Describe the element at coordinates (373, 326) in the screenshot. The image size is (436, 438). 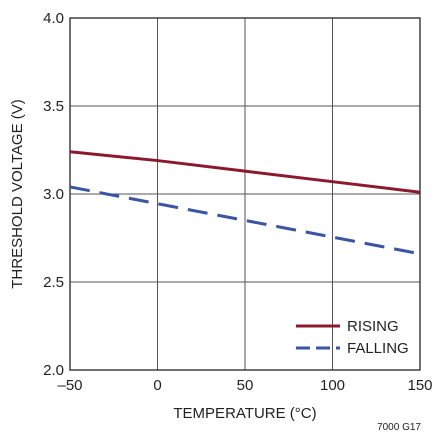
I see `legend-label-rising: RISING` at that location.